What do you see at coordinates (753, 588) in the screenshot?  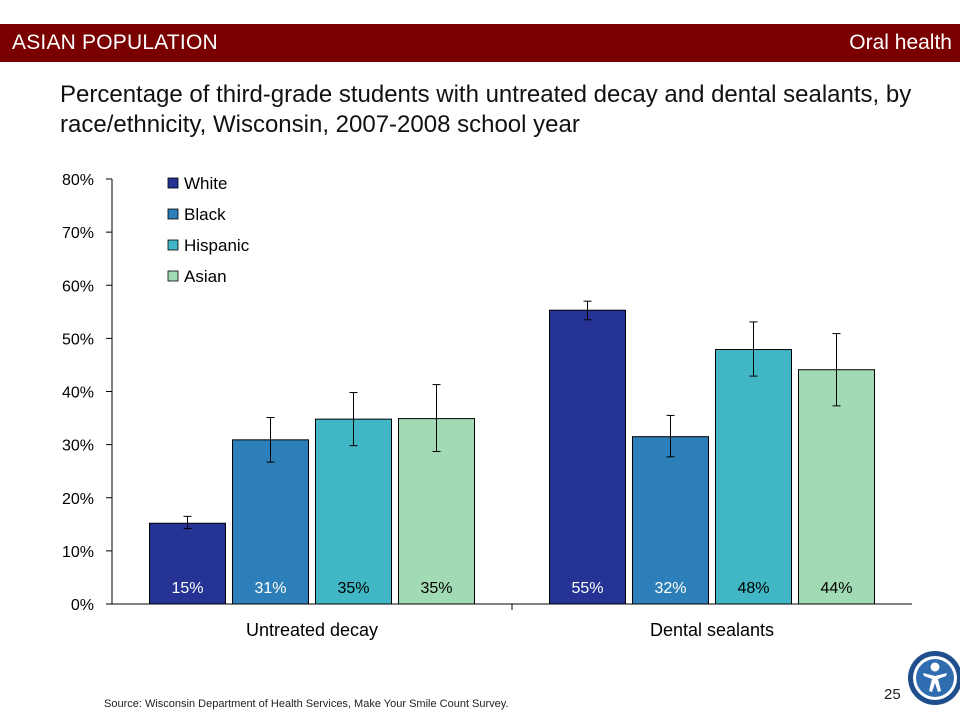 I see `data-label: 48%` at bounding box center [753, 588].